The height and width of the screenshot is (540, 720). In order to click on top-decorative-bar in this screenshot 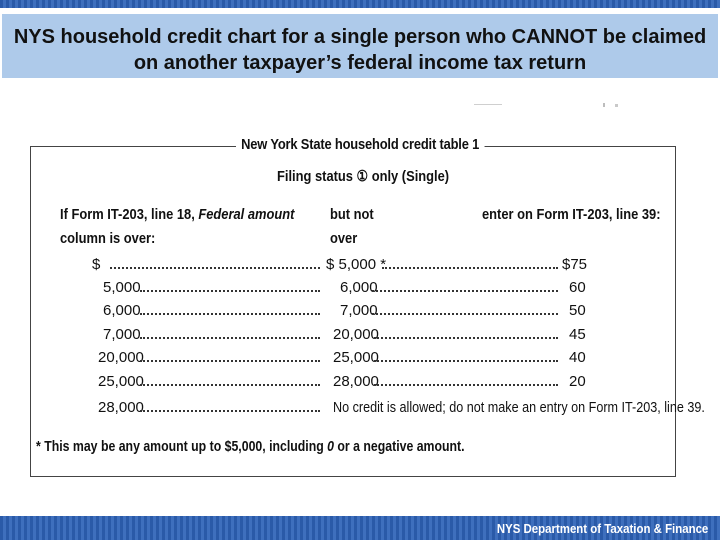, I will do `click(360, 4)`.